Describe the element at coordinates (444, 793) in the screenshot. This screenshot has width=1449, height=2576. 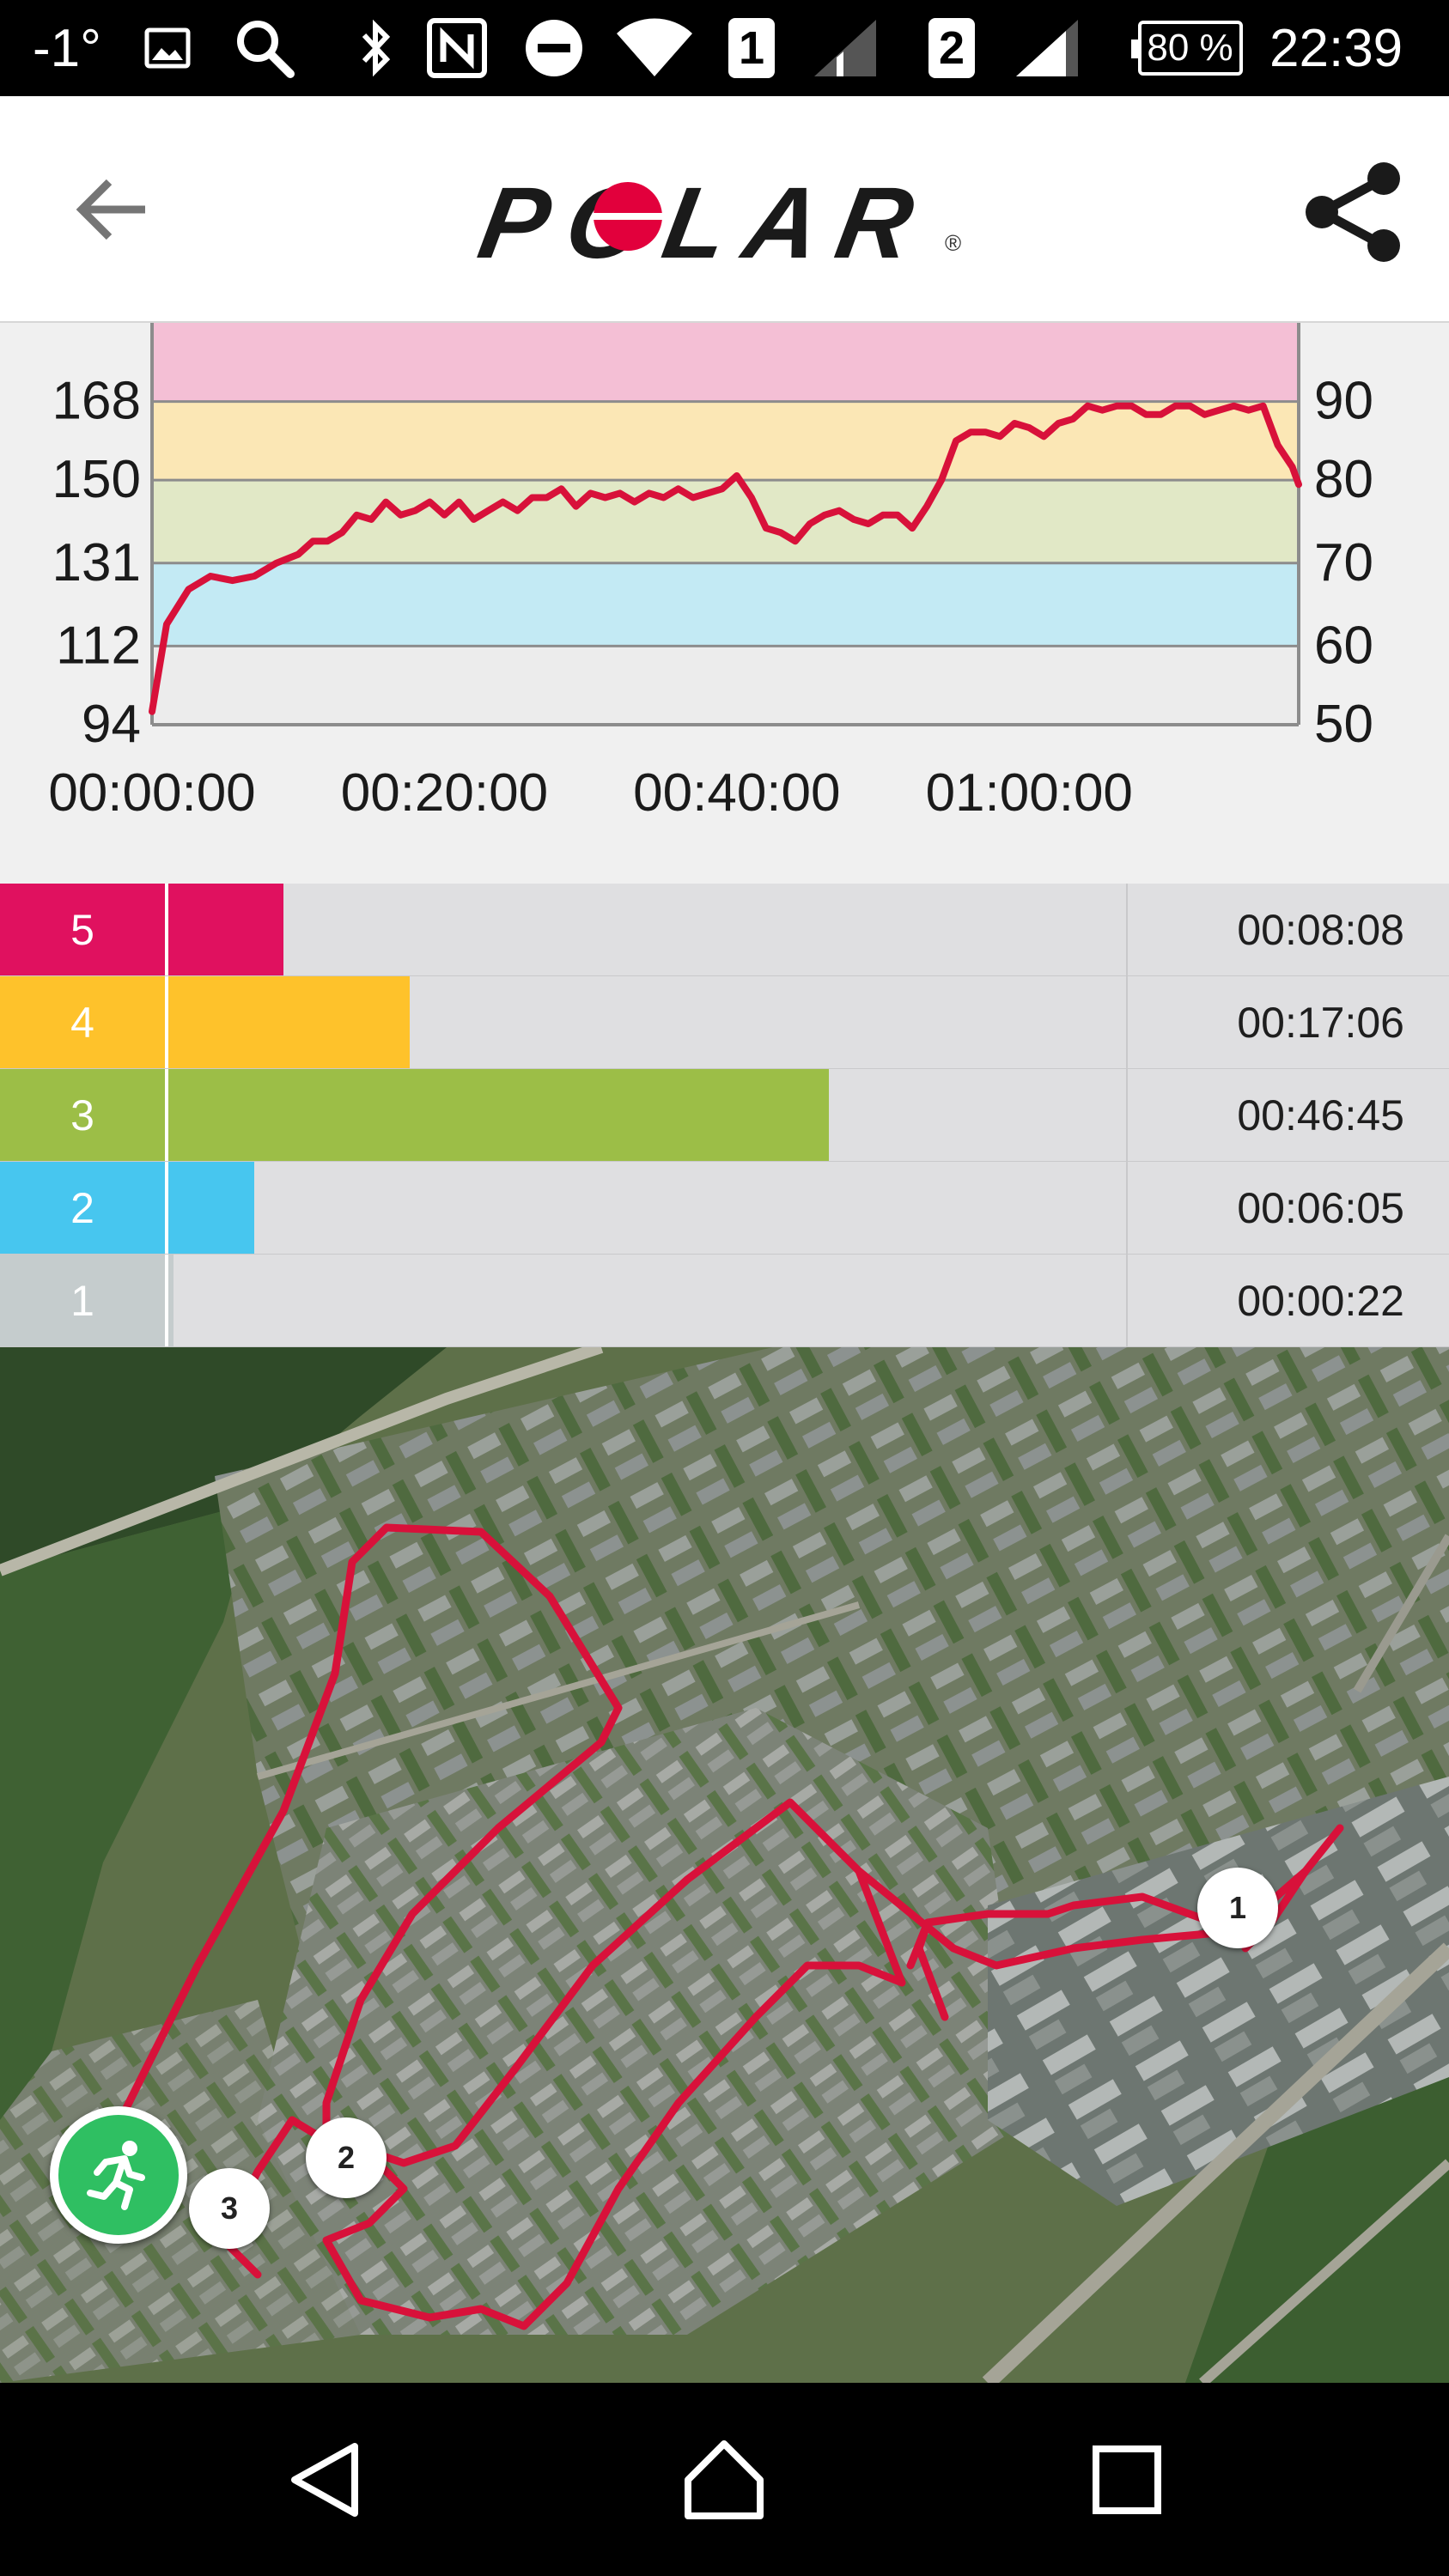
I see `time-tick-label: 00:20:00` at that location.